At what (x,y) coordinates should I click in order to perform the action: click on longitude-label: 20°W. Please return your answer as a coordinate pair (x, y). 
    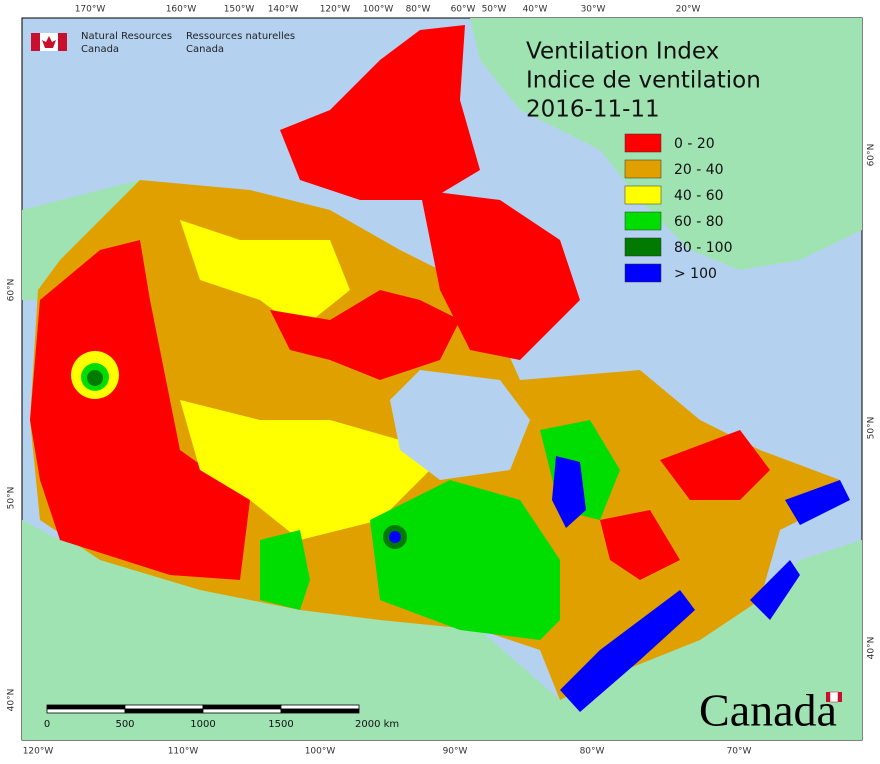
    Looking at the image, I should click on (688, 10).